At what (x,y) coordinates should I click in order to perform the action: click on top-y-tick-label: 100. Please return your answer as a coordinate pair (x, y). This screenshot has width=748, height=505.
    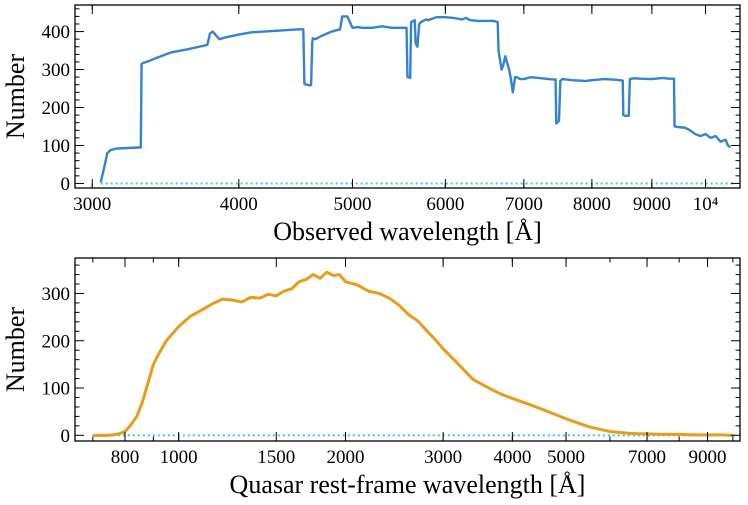
    Looking at the image, I should click on (56, 146).